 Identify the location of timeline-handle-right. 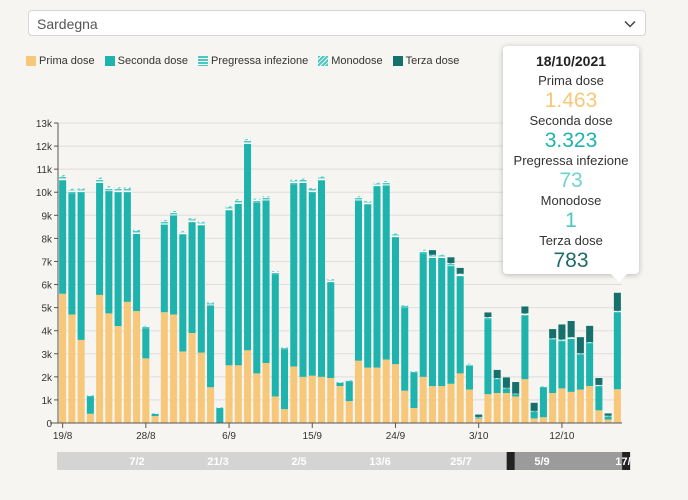
(626, 461).